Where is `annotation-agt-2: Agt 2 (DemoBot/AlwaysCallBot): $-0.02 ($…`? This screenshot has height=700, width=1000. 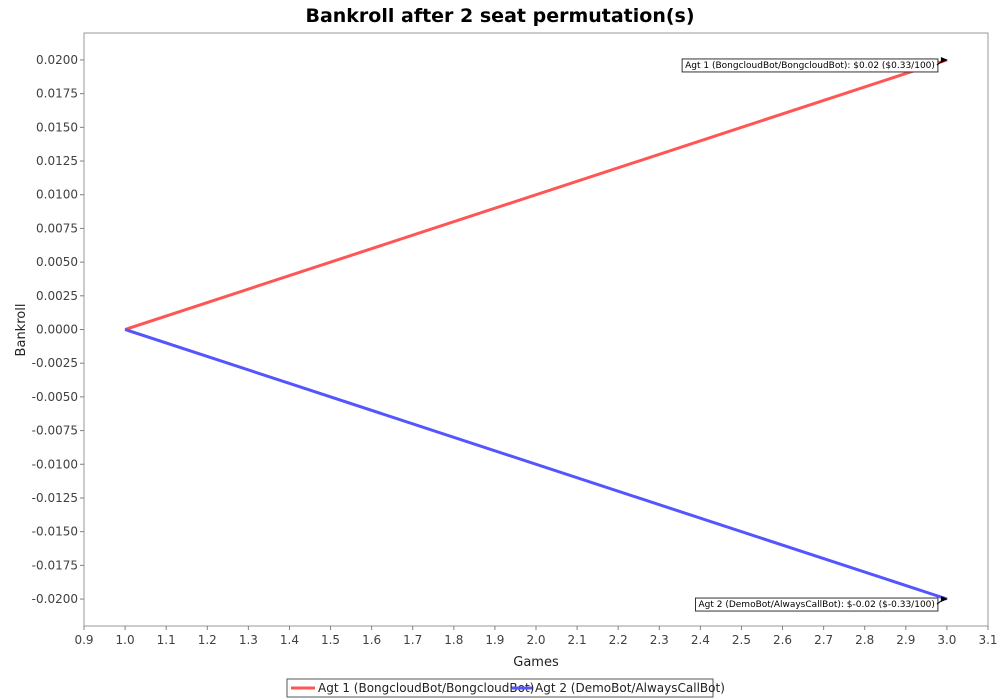 annotation-agt-2: Agt 2 (DemoBot/AlwaysCallBot): $-0.02 ($… is located at coordinates (821, 604).